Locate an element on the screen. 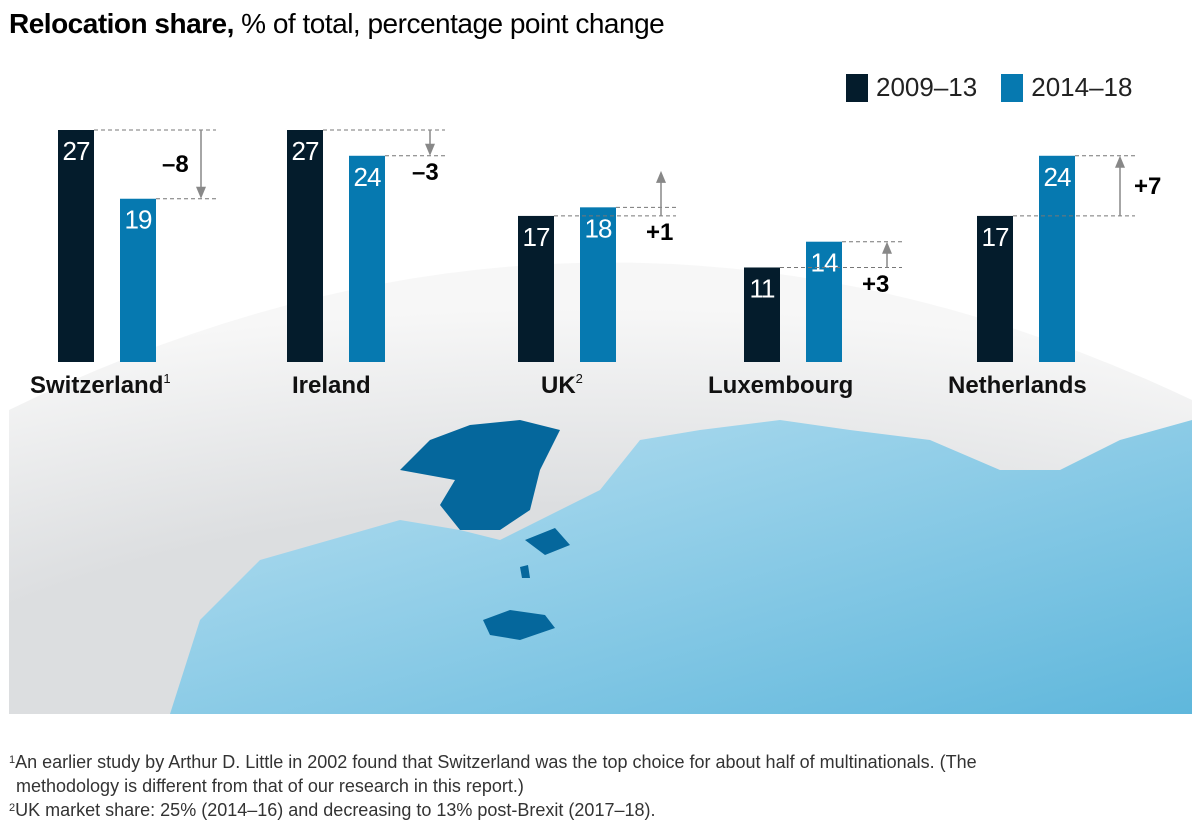  change-label: +3 is located at coordinates (875, 284).